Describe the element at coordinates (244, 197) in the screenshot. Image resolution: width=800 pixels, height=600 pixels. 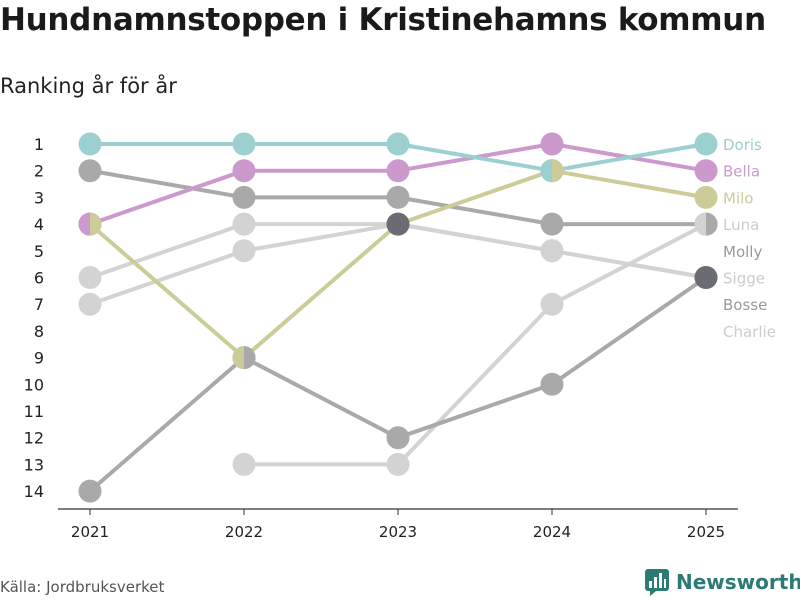
I see `point-luna-2022` at that location.